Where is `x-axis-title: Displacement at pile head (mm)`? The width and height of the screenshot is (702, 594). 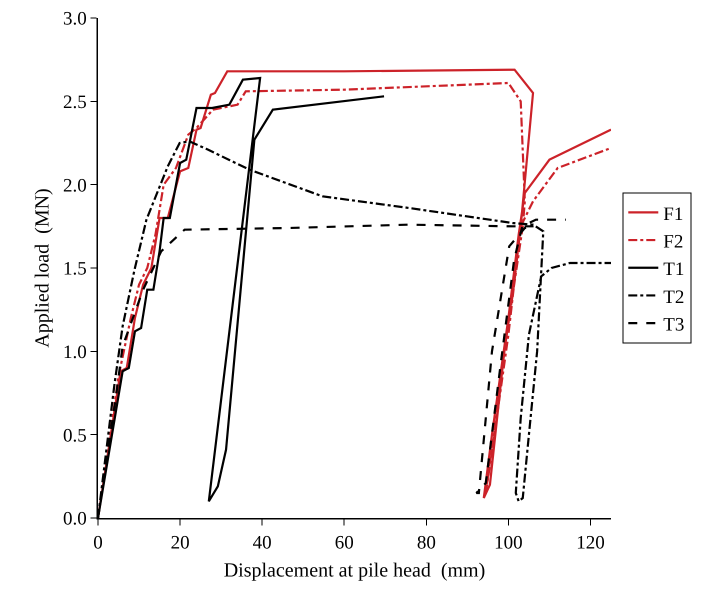
x-axis-title: Displacement at pile head (mm) is located at coordinates (355, 571).